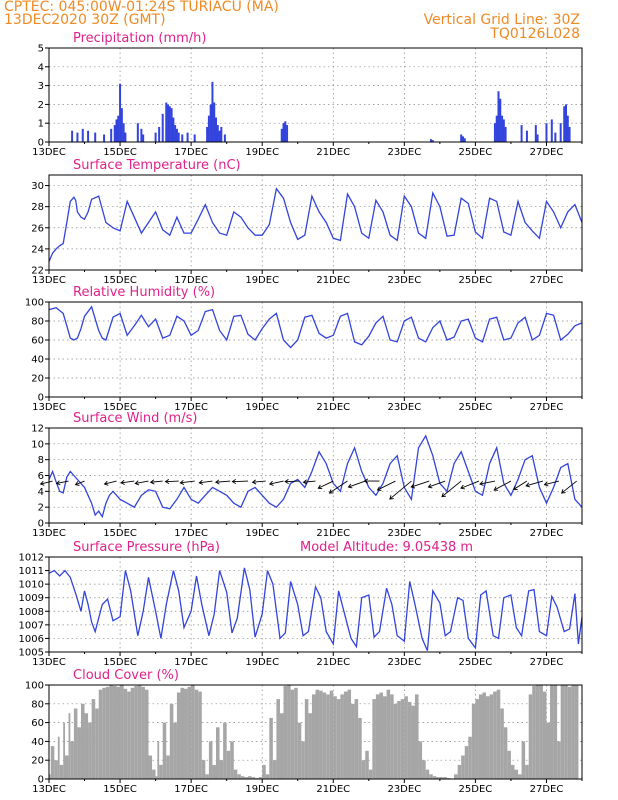 This screenshot has width=618, height=800. What do you see at coordinates (31, 571) in the screenshot?
I see `y-tick-label: 1011` at bounding box center [31, 571].